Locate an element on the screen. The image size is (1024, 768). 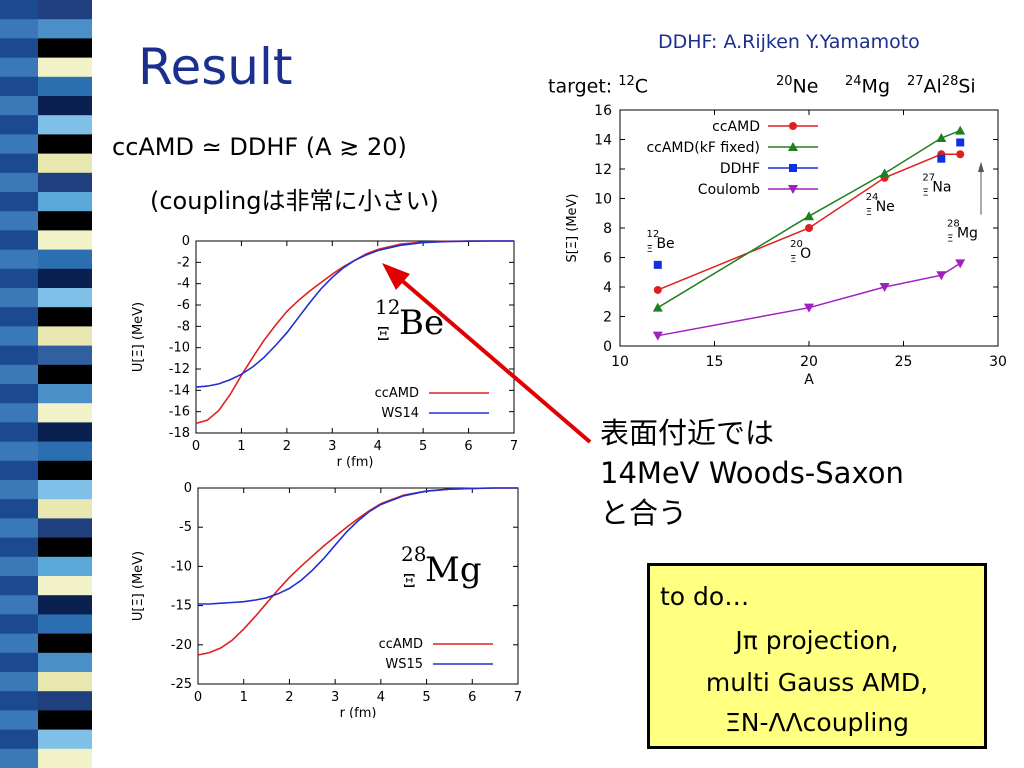
nucleus-annotation: 28 Ξ Mg is located at coordinates (962, 231).